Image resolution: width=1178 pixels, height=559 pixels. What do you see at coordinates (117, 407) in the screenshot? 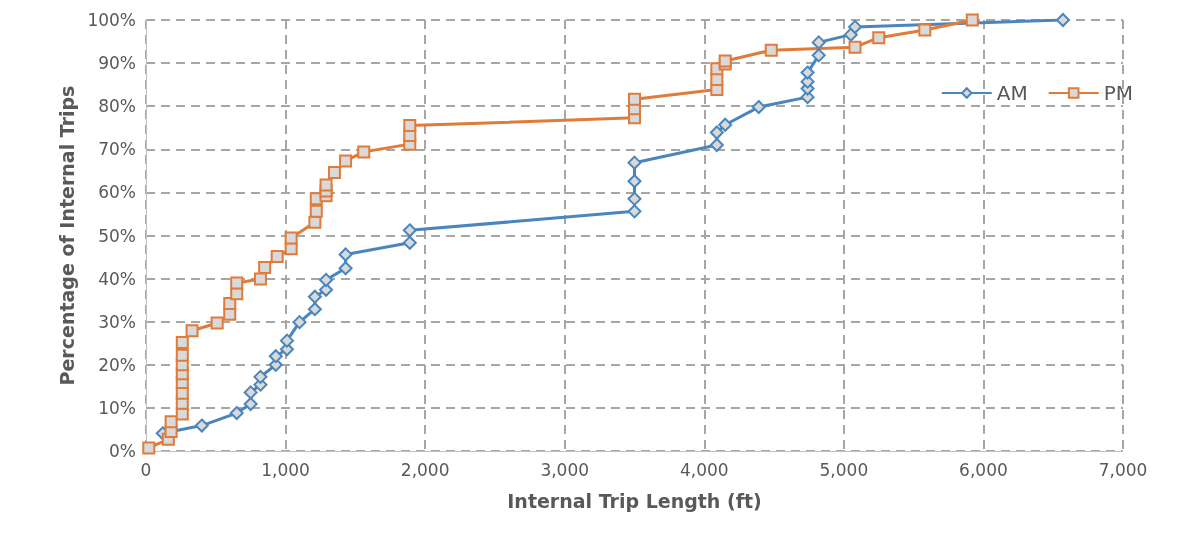
I see `y-tick-label: 10%` at bounding box center [117, 407].